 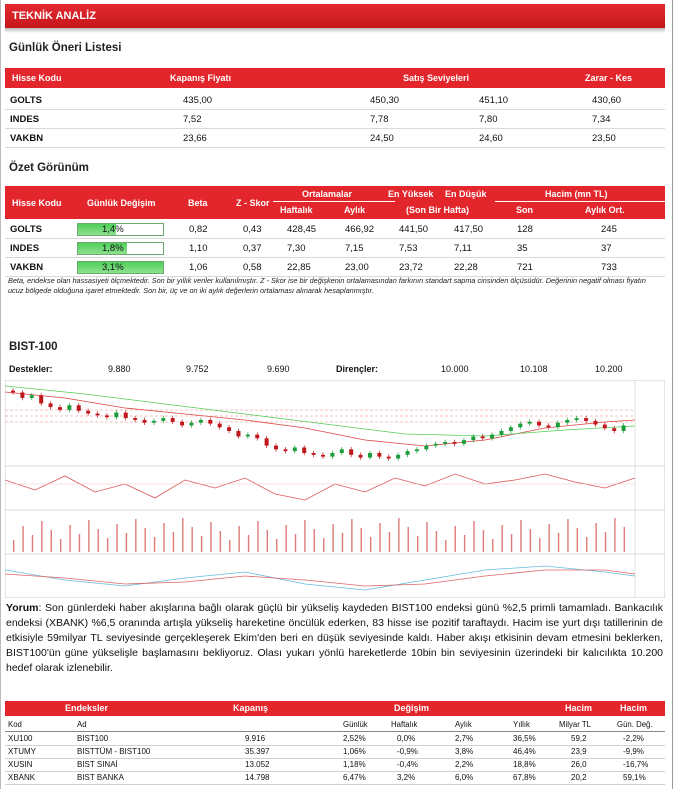 What do you see at coordinates (27, 267) in the screenshot?
I see `summary-cell-code: VAKBN` at bounding box center [27, 267].